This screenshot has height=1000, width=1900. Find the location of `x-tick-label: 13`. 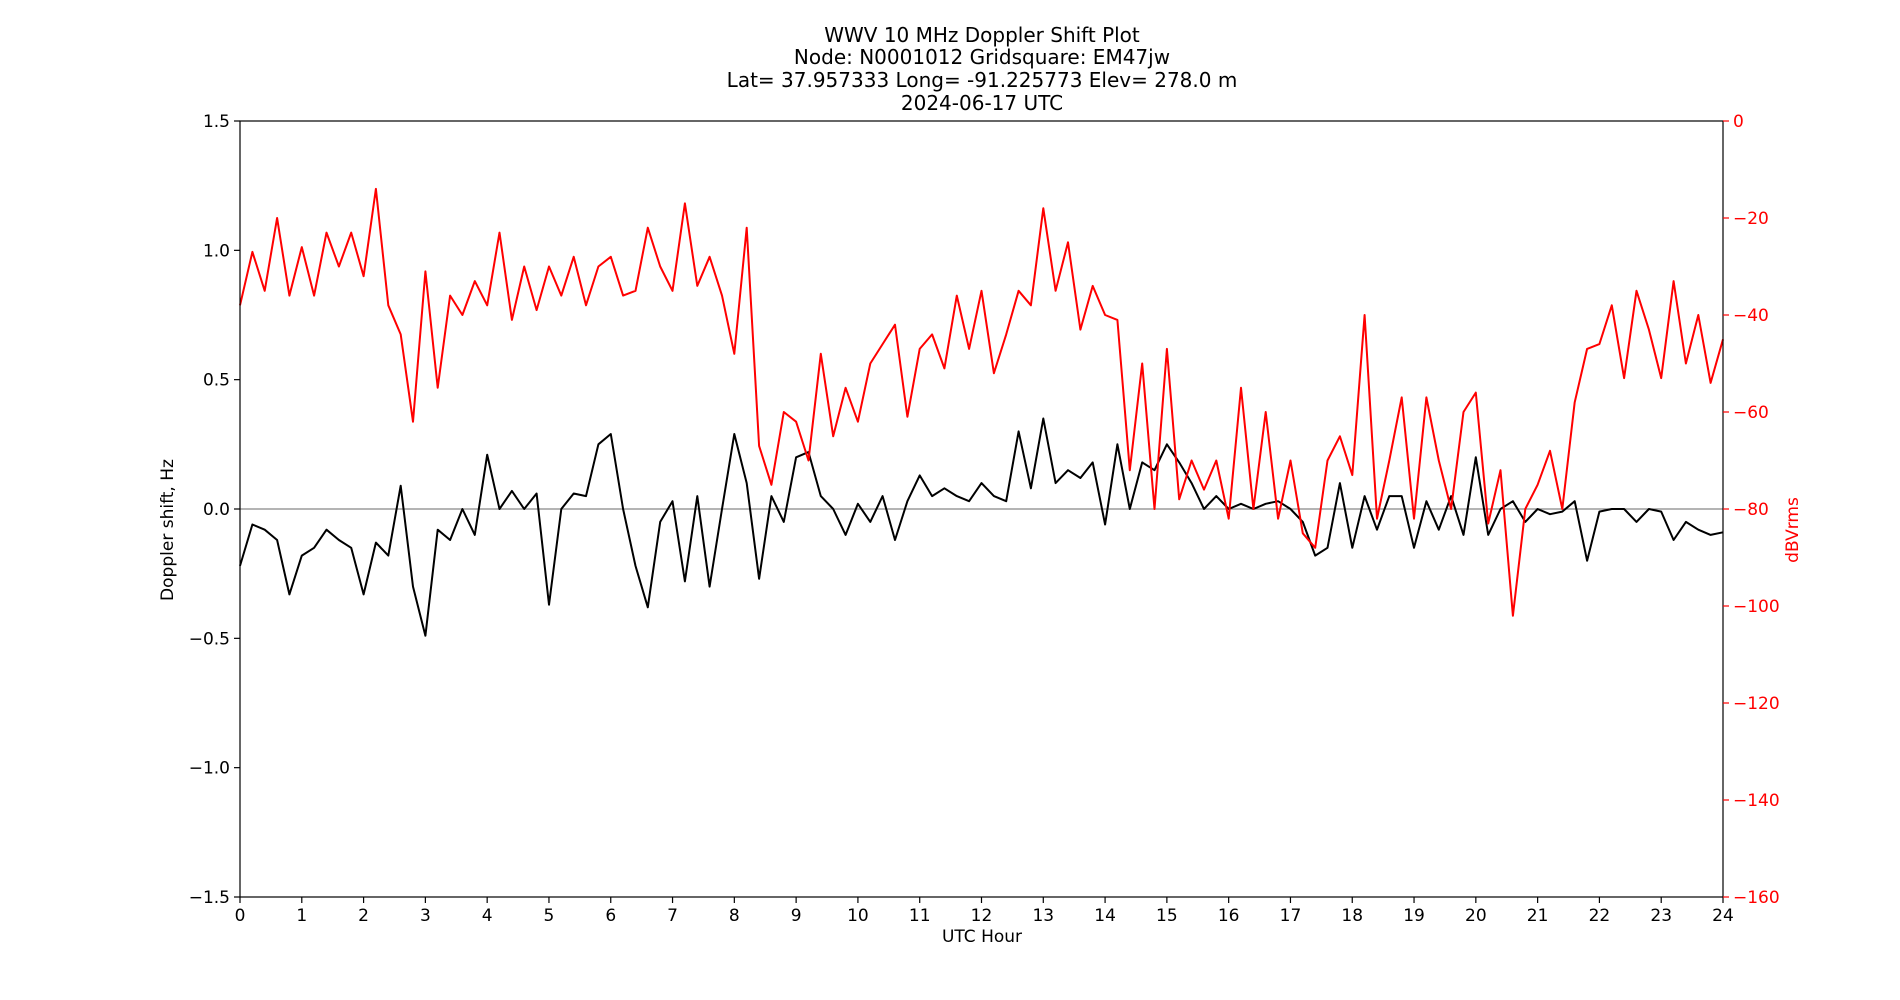

x-tick-label: 13 is located at coordinates (1043, 916).